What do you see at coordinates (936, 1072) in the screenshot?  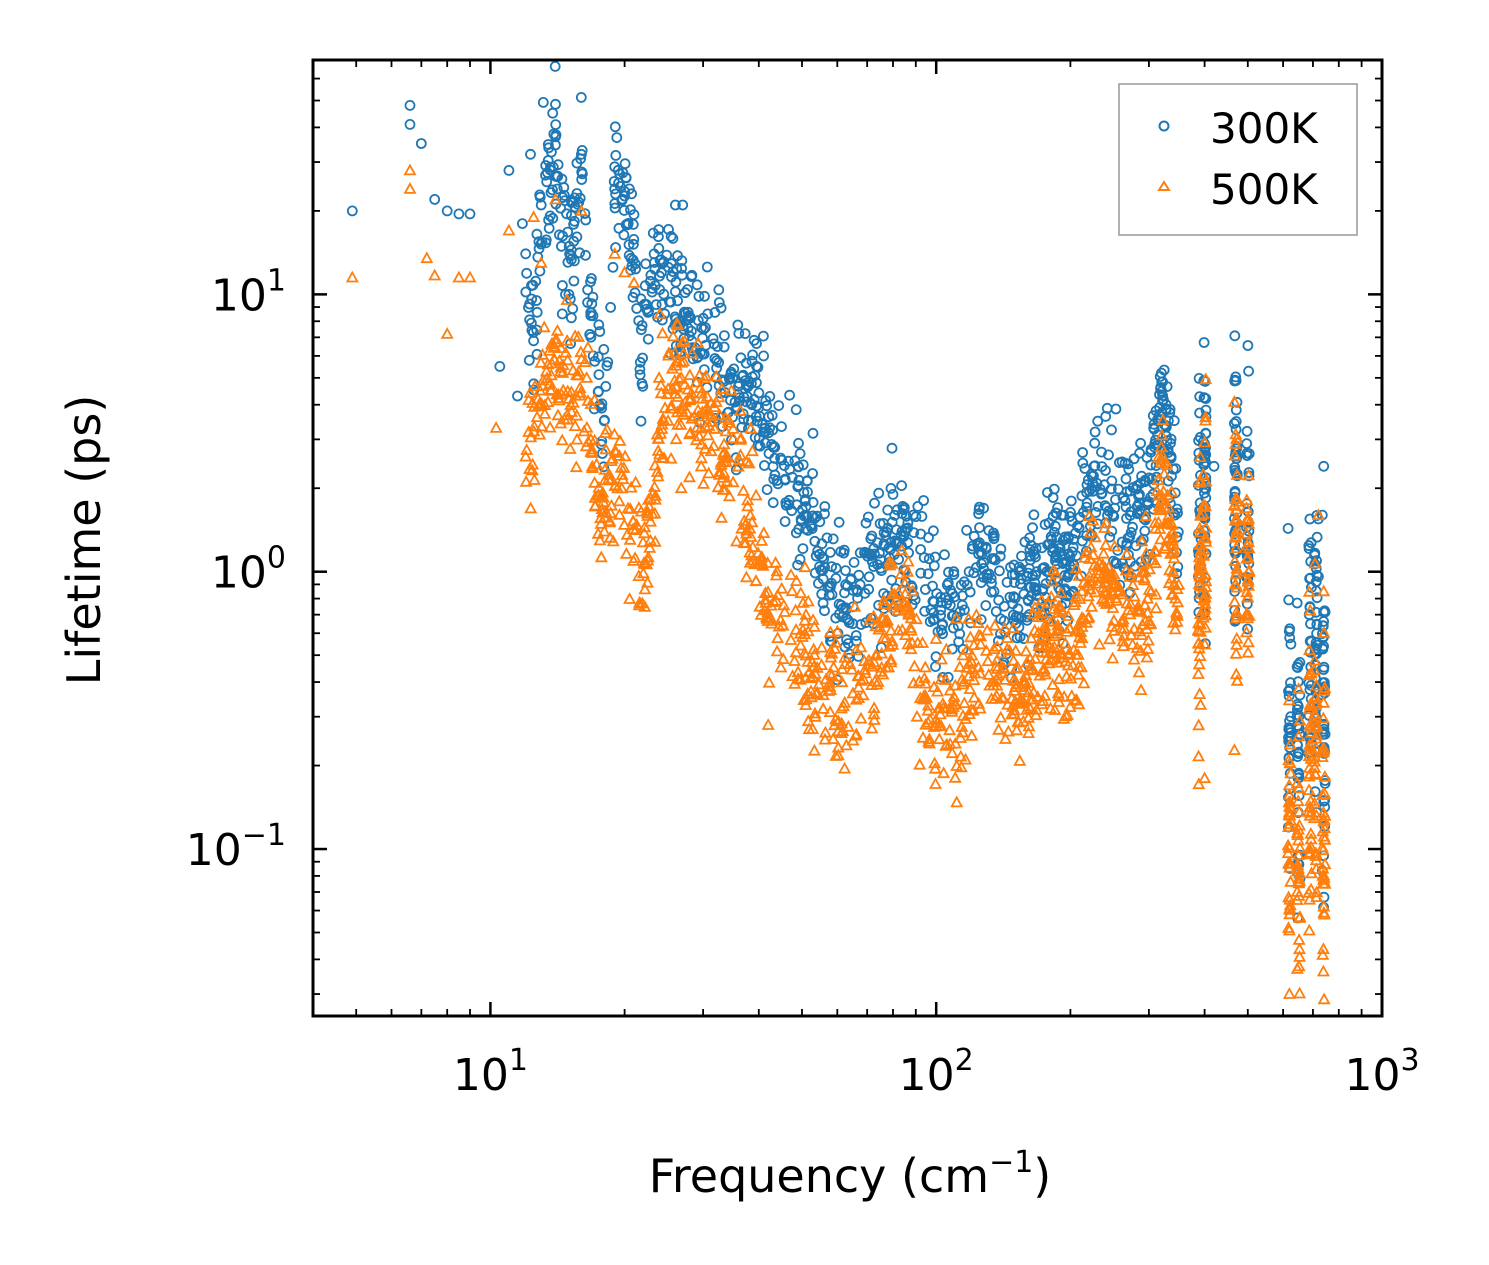 I see `x-tick-label: 102` at bounding box center [936, 1072].